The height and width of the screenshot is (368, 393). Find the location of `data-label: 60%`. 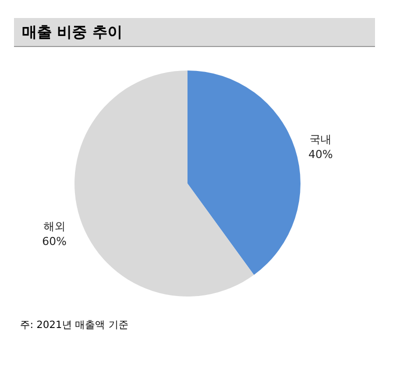

data-label: 60% is located at coordinates (54, 241).